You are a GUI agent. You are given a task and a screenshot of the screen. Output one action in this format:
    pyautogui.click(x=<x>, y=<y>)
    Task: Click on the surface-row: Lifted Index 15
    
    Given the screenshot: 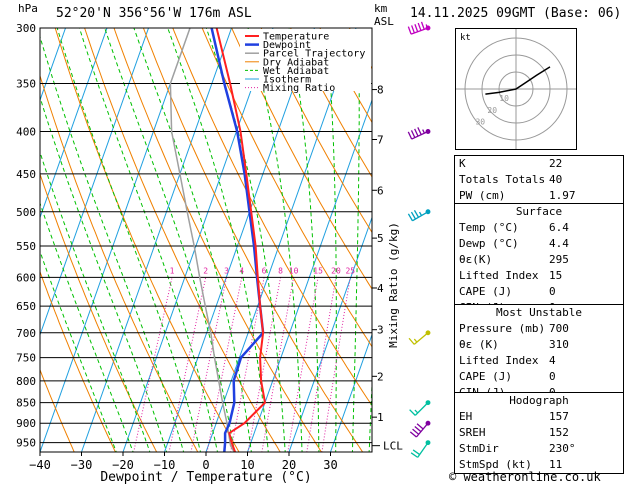 What is the action you would take?
    pyautogui.click(x=539, y=276)
    